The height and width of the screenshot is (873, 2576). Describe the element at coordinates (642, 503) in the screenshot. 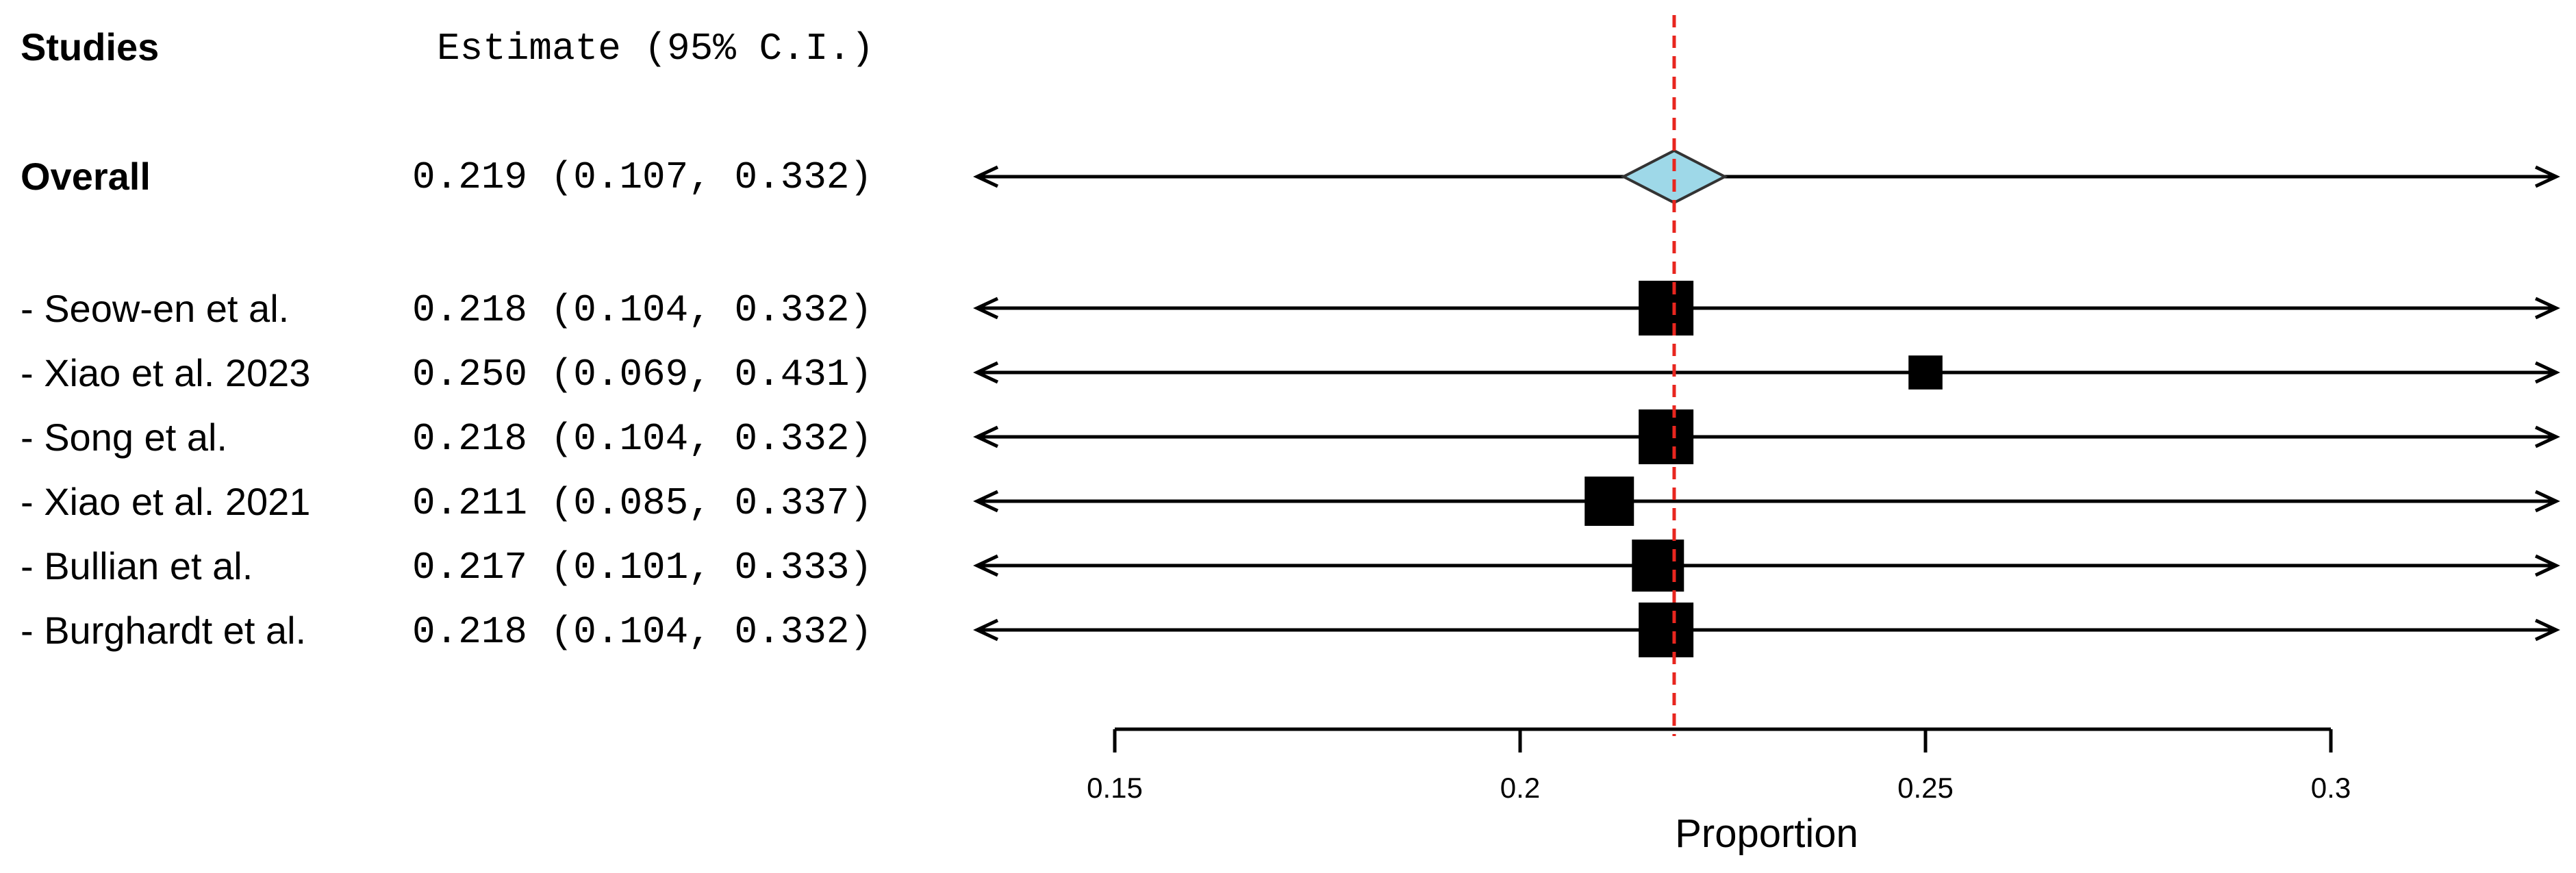

I see `study-estimate-text: 0.211 (0.085, 0.337)` at that location.